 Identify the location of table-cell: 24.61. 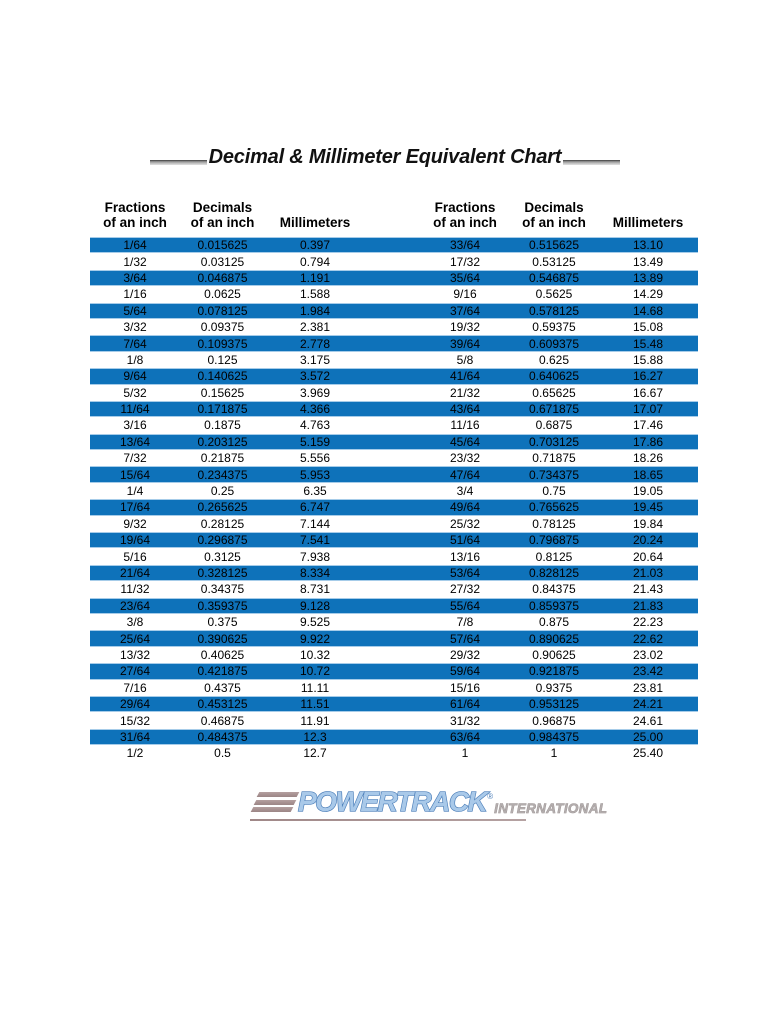
(648, 720).